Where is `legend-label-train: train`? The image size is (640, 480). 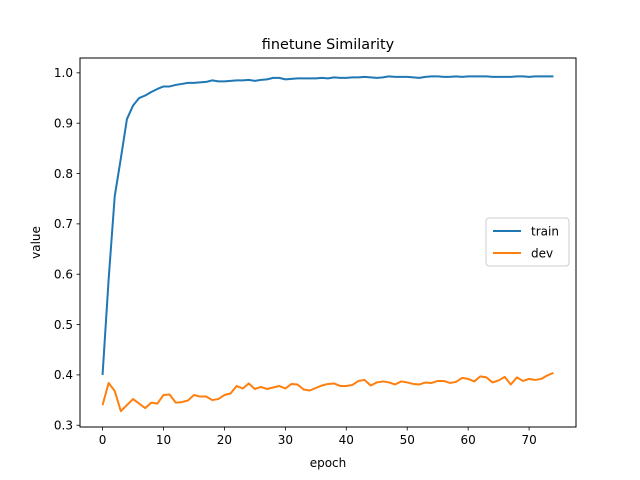
legend-label-train: train is located at coordinates (545, 232).